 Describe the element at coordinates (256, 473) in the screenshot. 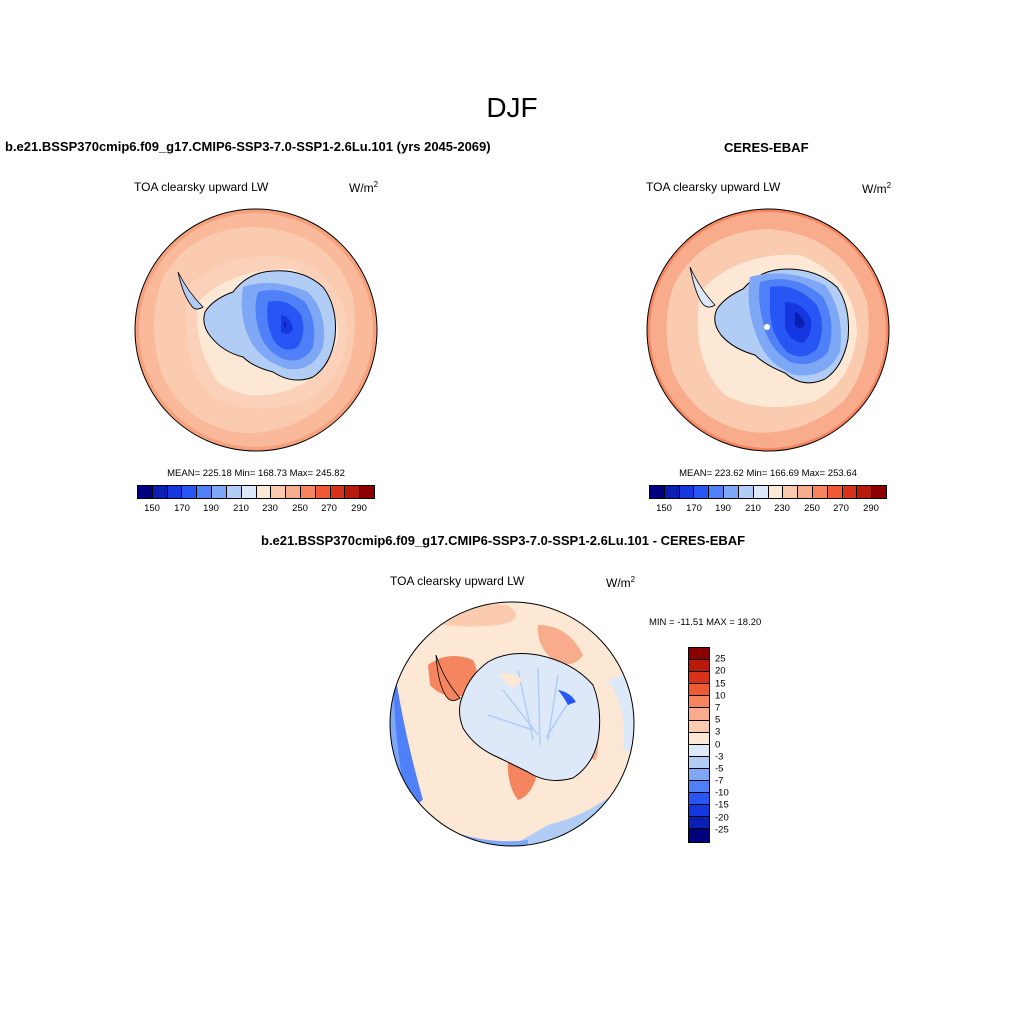

I see `model-stats: MEAN= 225.18 Min= 168.73 Max= 245.82` at that location.